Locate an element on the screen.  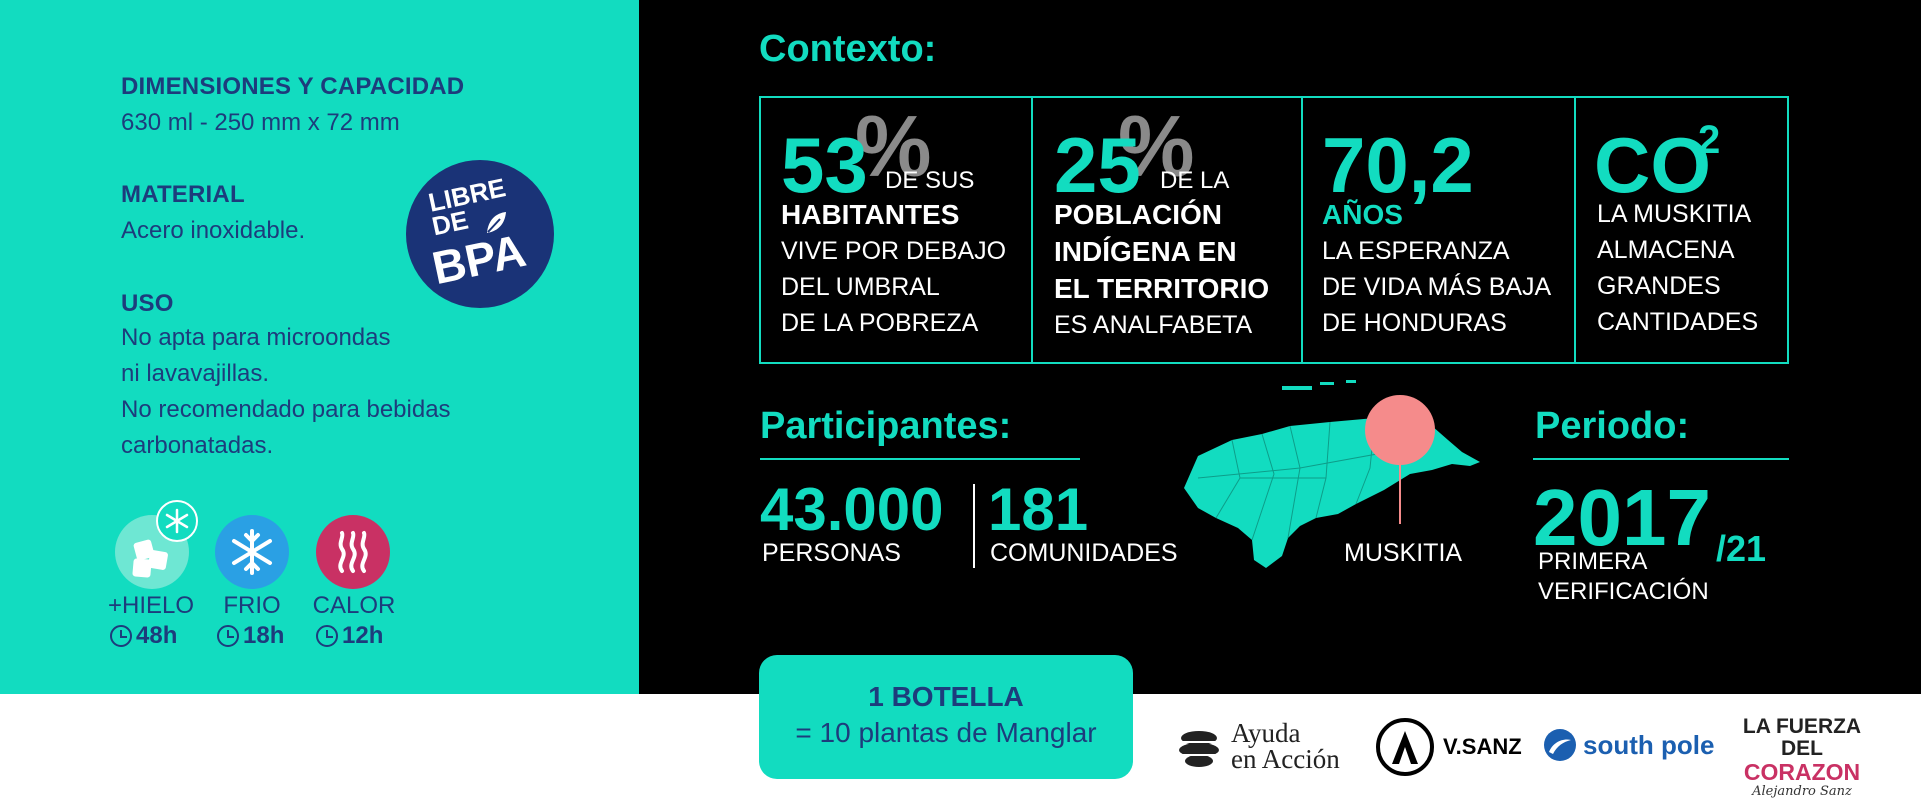
ayuda-line: en Acción is located at coordinates (1285, 759).